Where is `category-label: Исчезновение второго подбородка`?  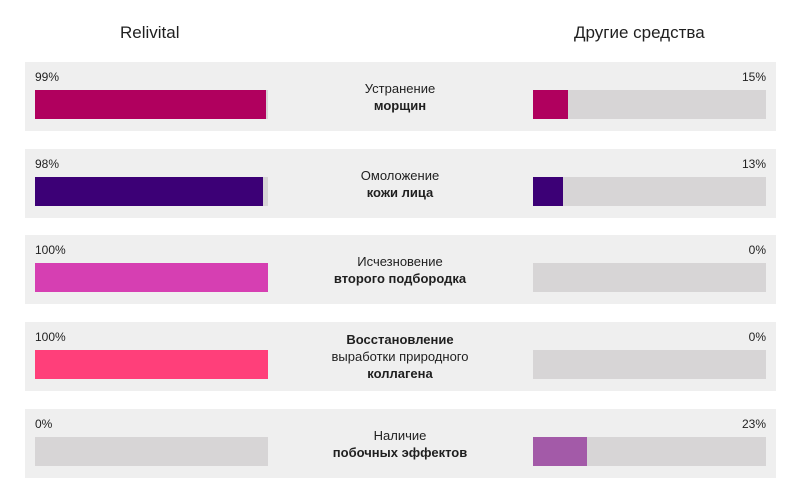 category-label: Исчезновение второго подбородка is located at coordinates (400, 269).